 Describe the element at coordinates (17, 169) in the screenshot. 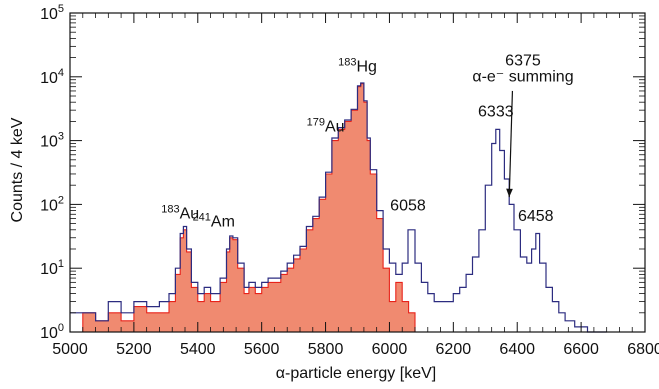

I see `y-axis-label: Counts / 4 keV` at that location.